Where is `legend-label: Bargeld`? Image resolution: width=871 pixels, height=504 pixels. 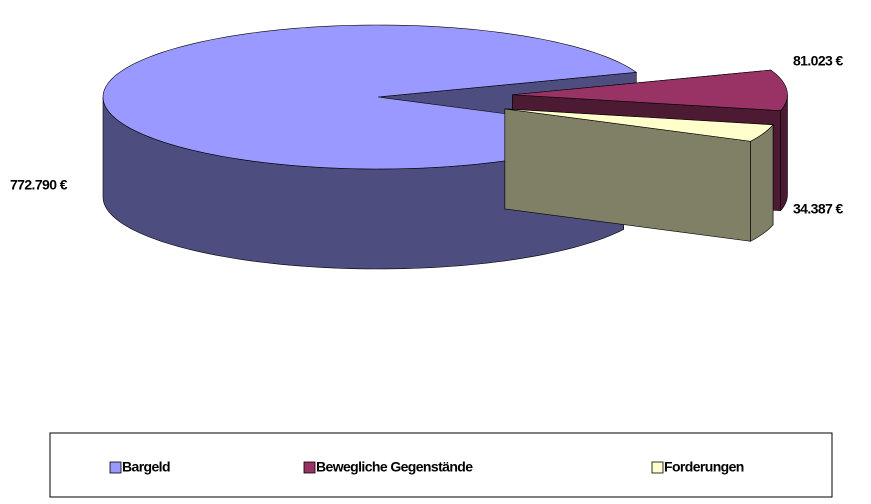 legend-label: Bargeld is located at coordinates (146, 467).